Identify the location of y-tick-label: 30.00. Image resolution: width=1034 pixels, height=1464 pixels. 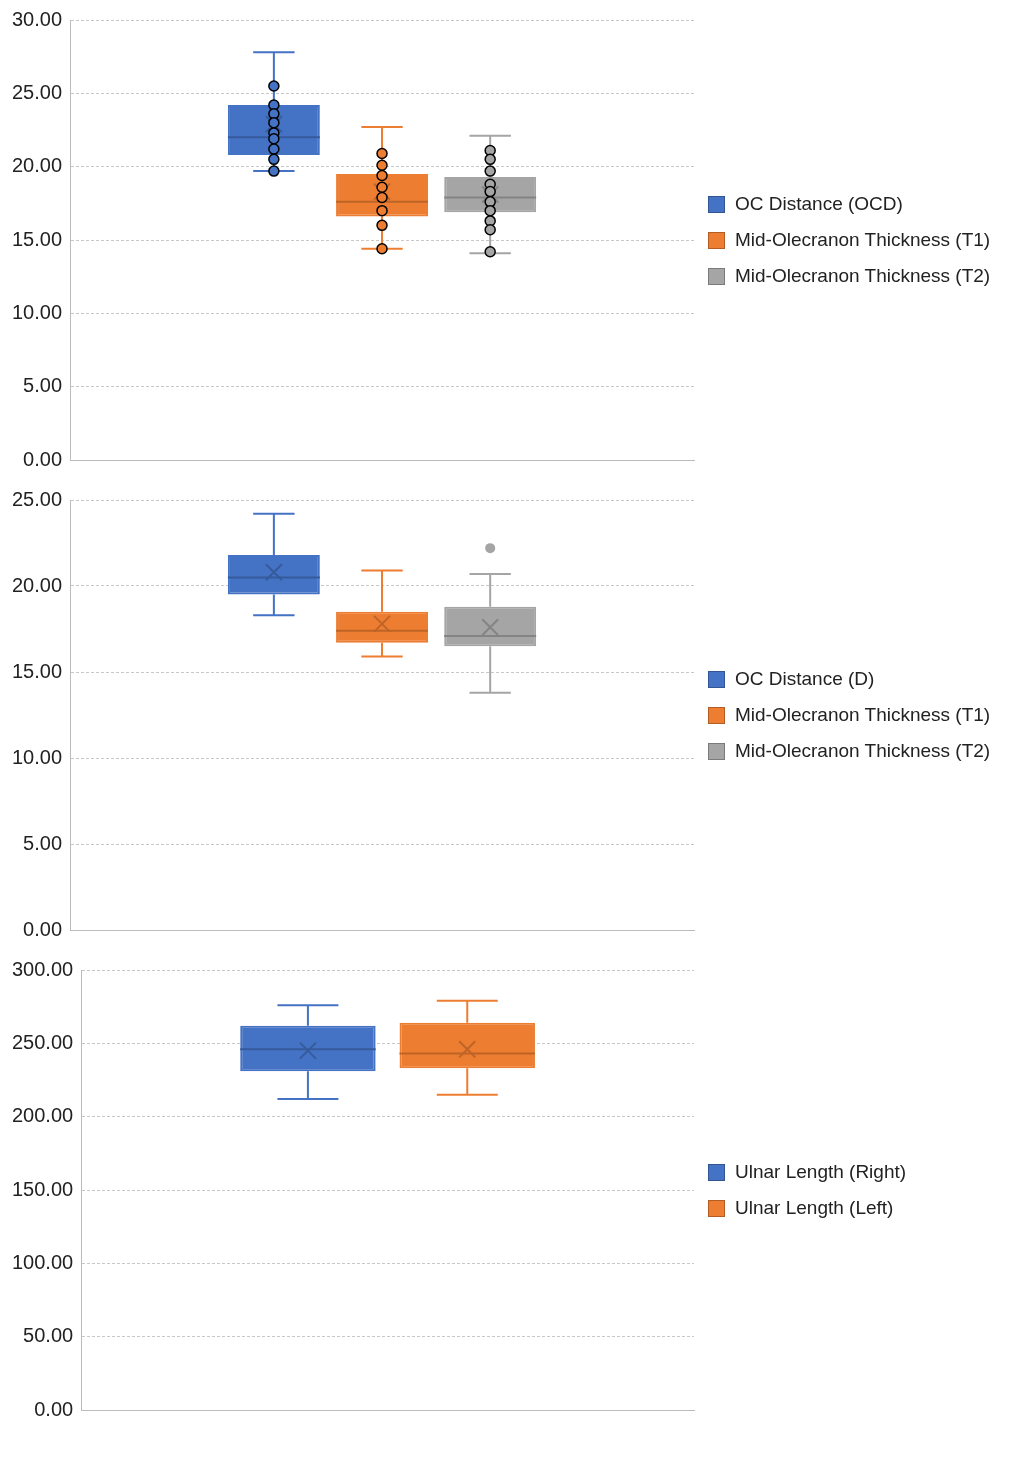
(37, 18).